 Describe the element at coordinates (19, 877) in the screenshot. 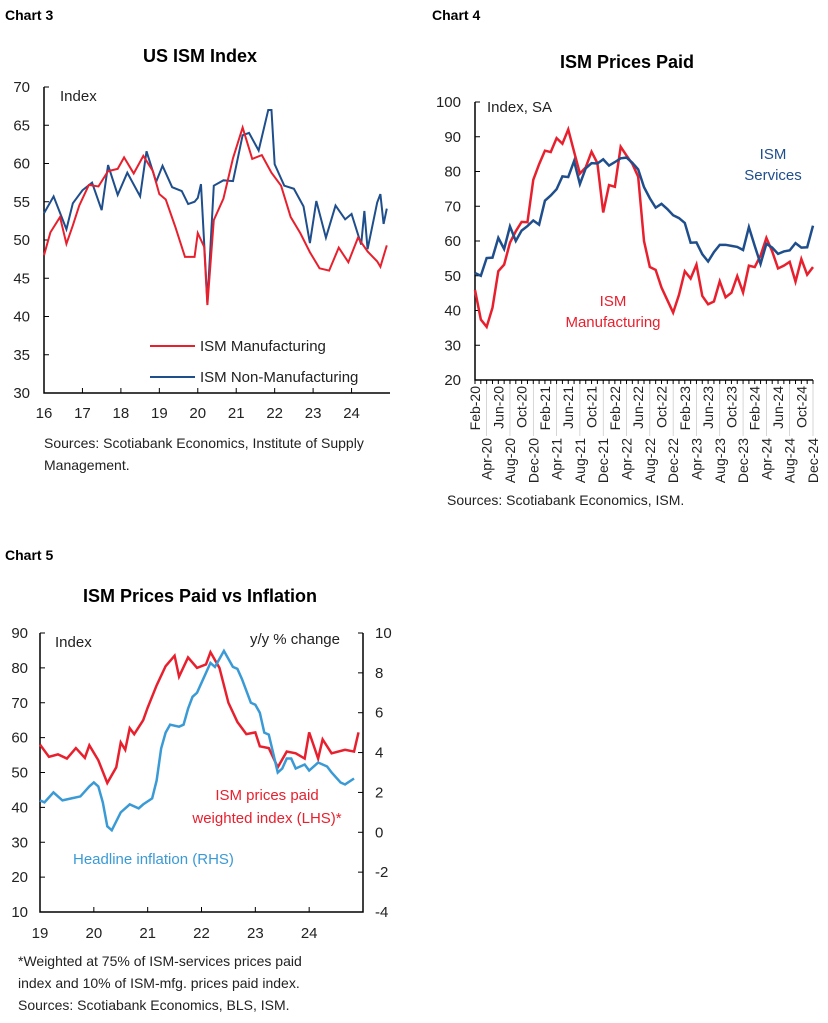

I see `y-tick-label-left: 20` at that location.